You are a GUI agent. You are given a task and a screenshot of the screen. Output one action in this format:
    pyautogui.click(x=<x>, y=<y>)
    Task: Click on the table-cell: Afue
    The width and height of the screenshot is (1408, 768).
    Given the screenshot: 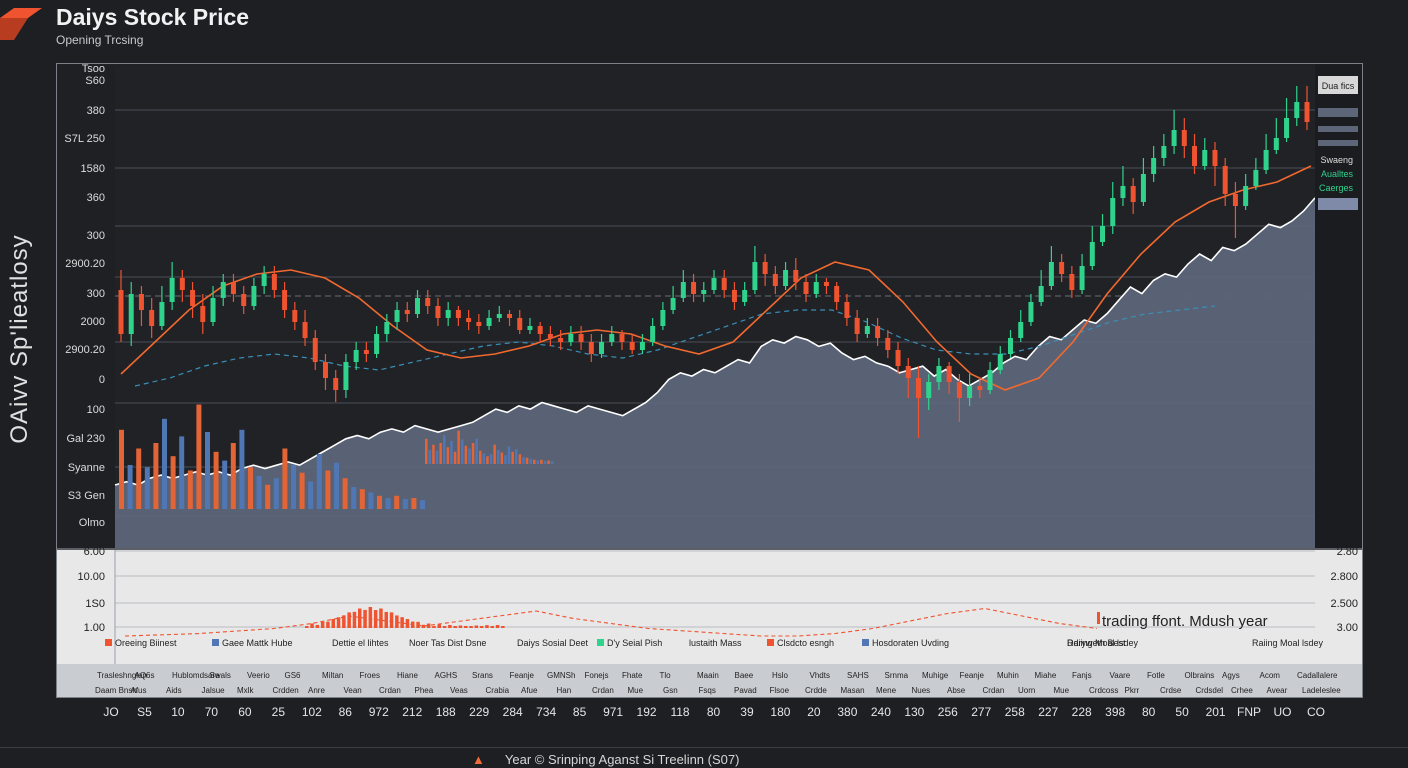 What is the action you would take?
    pyautogui.click(x=529, y=690)
    